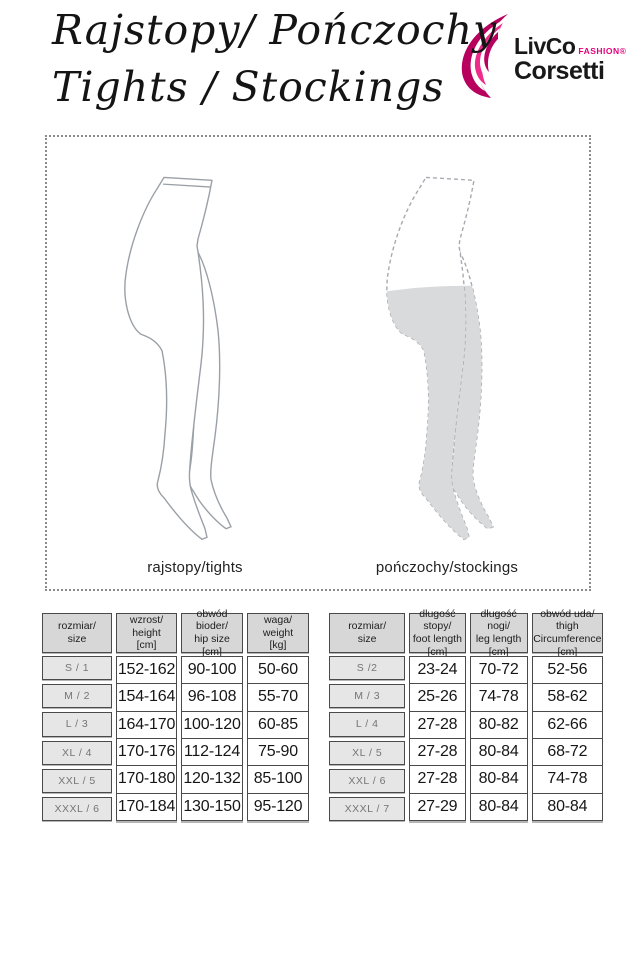  Describe the element at coordinates (567, 698) in the screenshot. I see `value-cell: 58-62` at that location.